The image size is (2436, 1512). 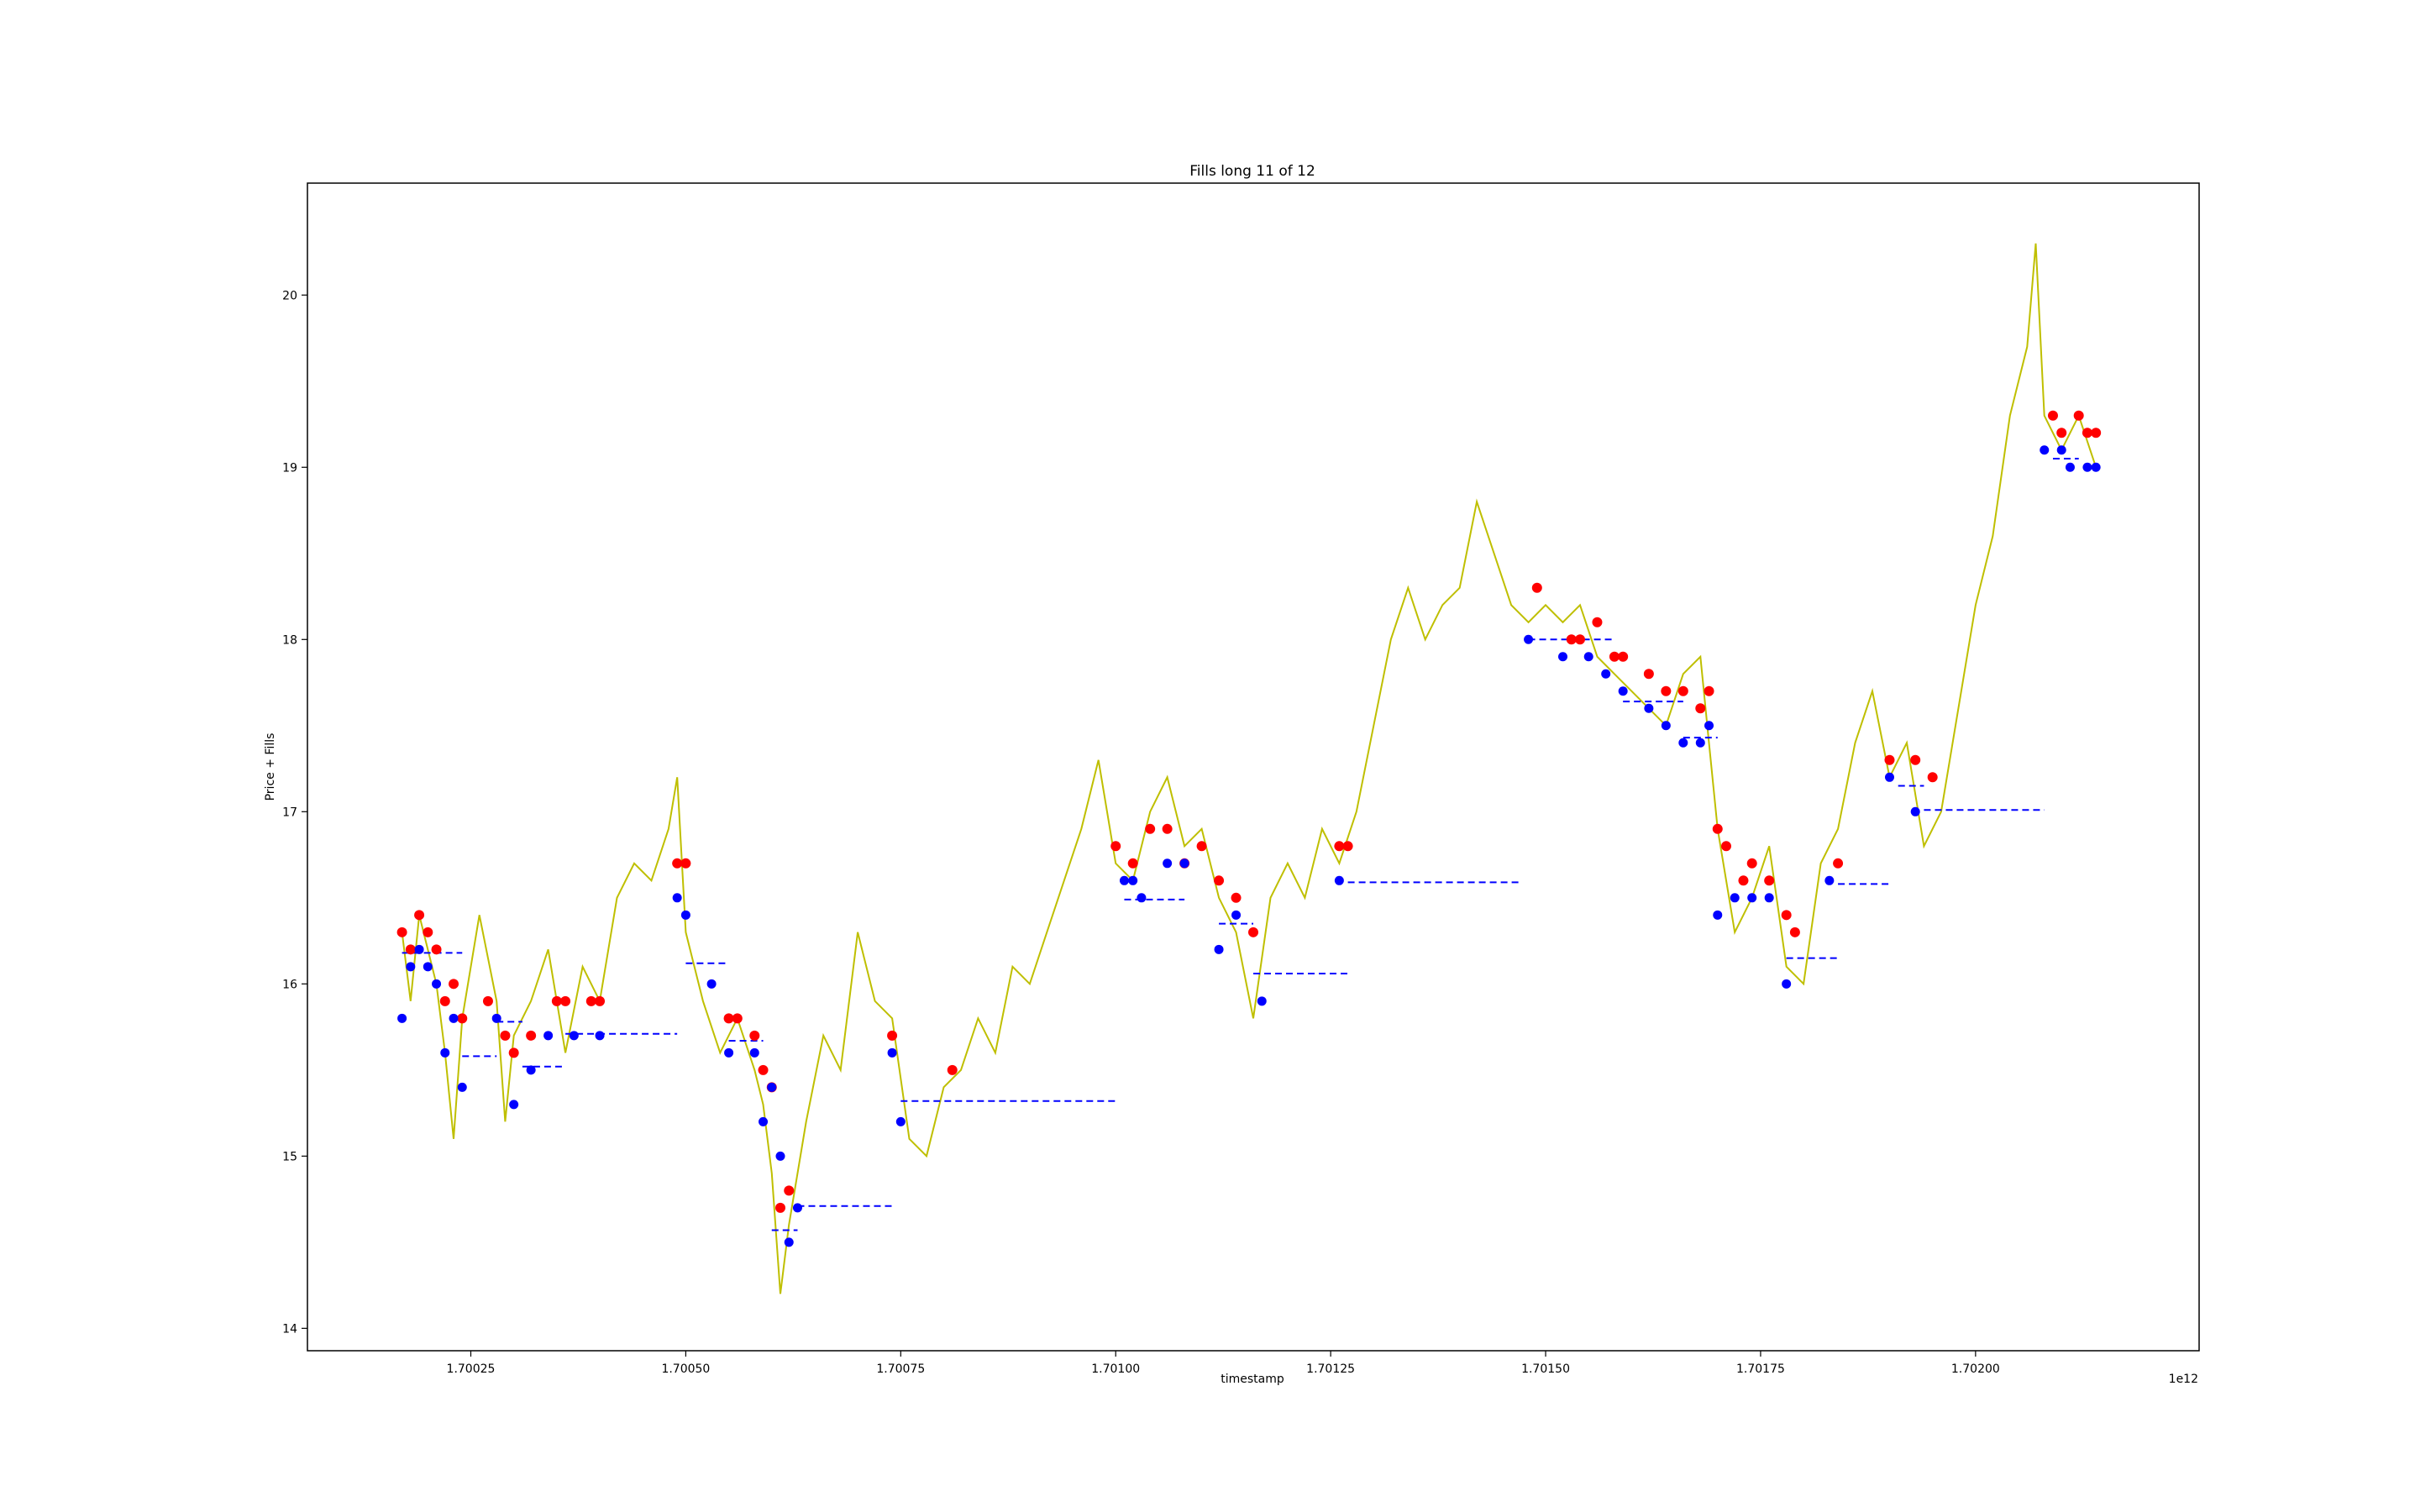 I want to click on x-tick-label: 1.70075, so click(x=900, y=1369).